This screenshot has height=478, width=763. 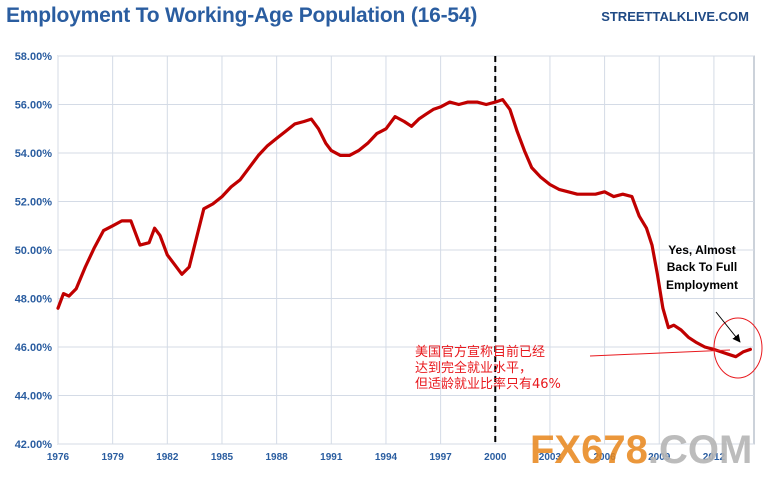 I want to click on x-tick-label: 1988, so click(x=277, y=457).